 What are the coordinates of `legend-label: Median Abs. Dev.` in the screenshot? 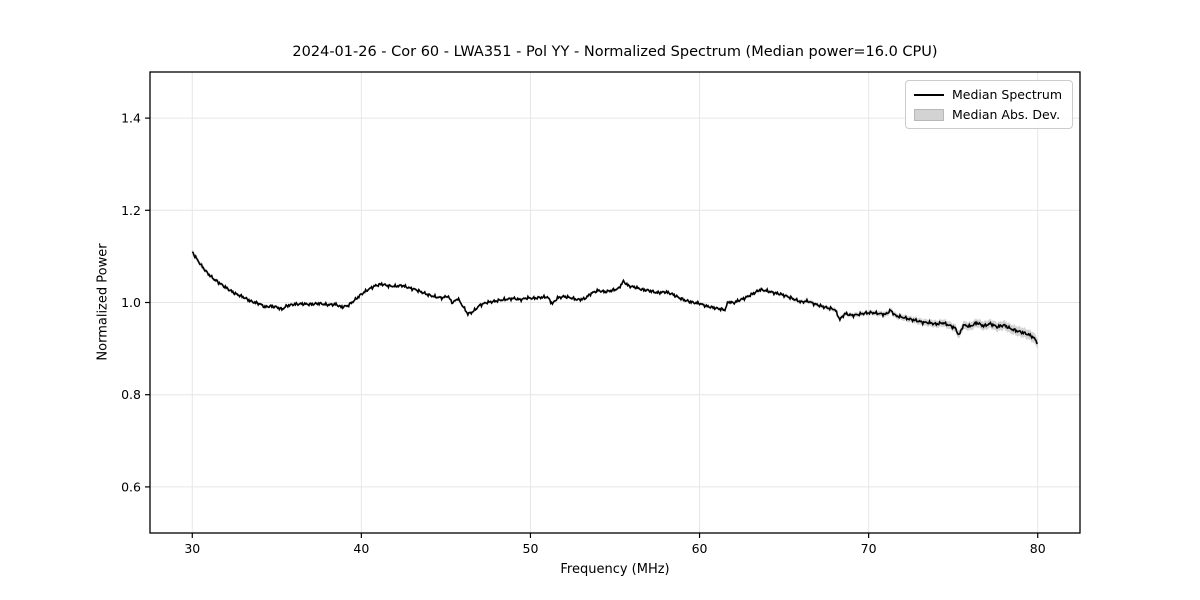 It's located at (1006, 114).